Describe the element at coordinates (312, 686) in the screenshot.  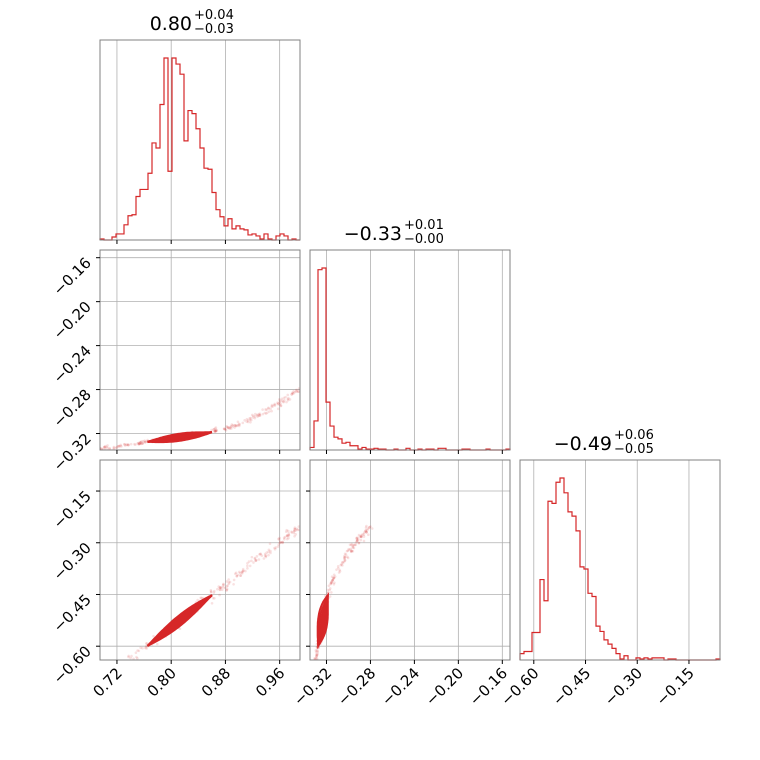
I see `x-tick-label-1-0: −0.32` at that location.